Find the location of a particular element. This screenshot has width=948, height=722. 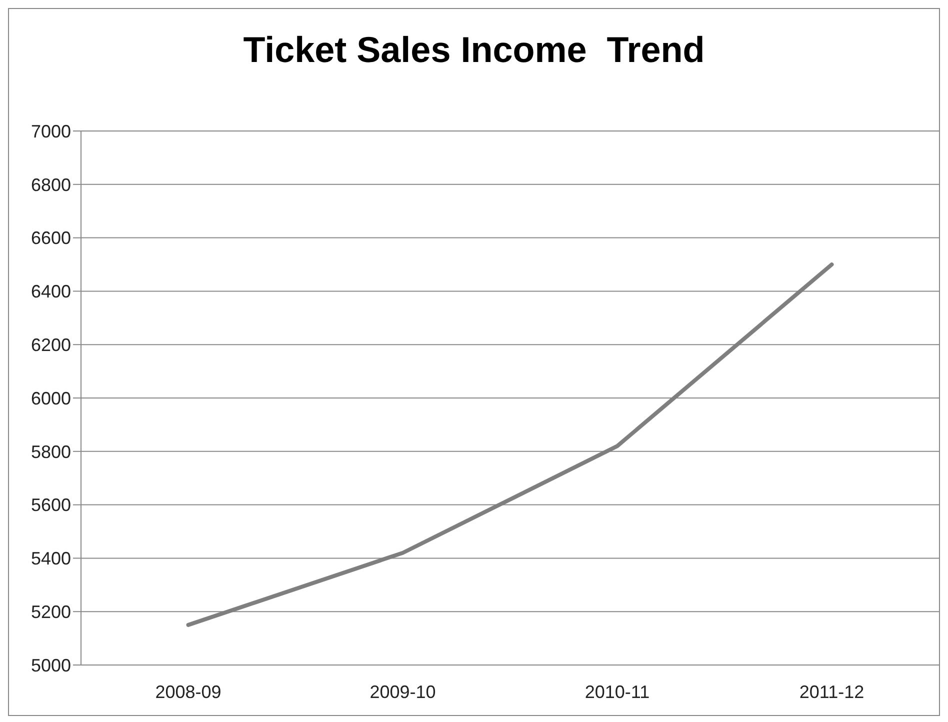

y-tick-label: 6800 is located at coordinates (50, 184).